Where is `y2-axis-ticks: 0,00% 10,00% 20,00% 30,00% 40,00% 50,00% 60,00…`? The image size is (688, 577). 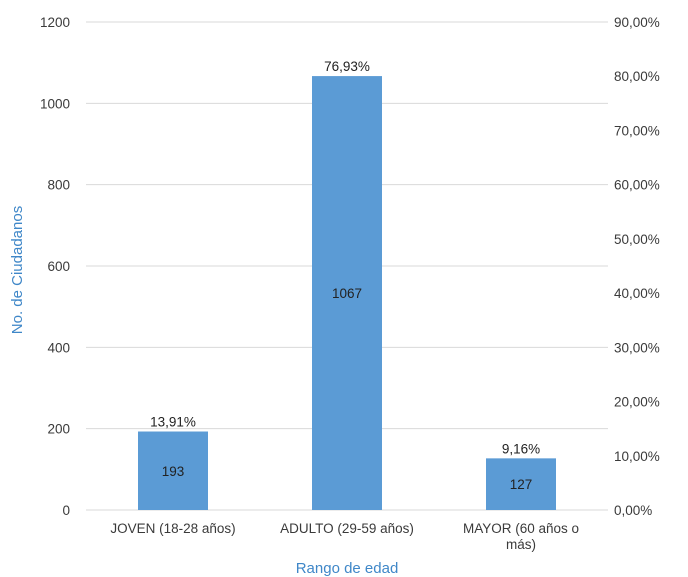 y2-axis-ticks: 0,00% 10,00% 20,00% 30,00% 40,00% 50,00% 60,00… is located at coordinates (637, 266).